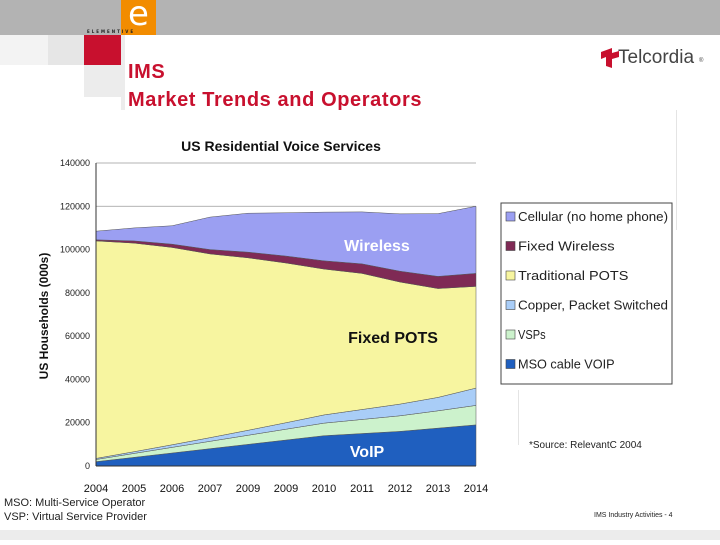 The height and width of the screenshot is (545, 720). I want to click on area-annotation: Fixed POTS, so click(393, 338).